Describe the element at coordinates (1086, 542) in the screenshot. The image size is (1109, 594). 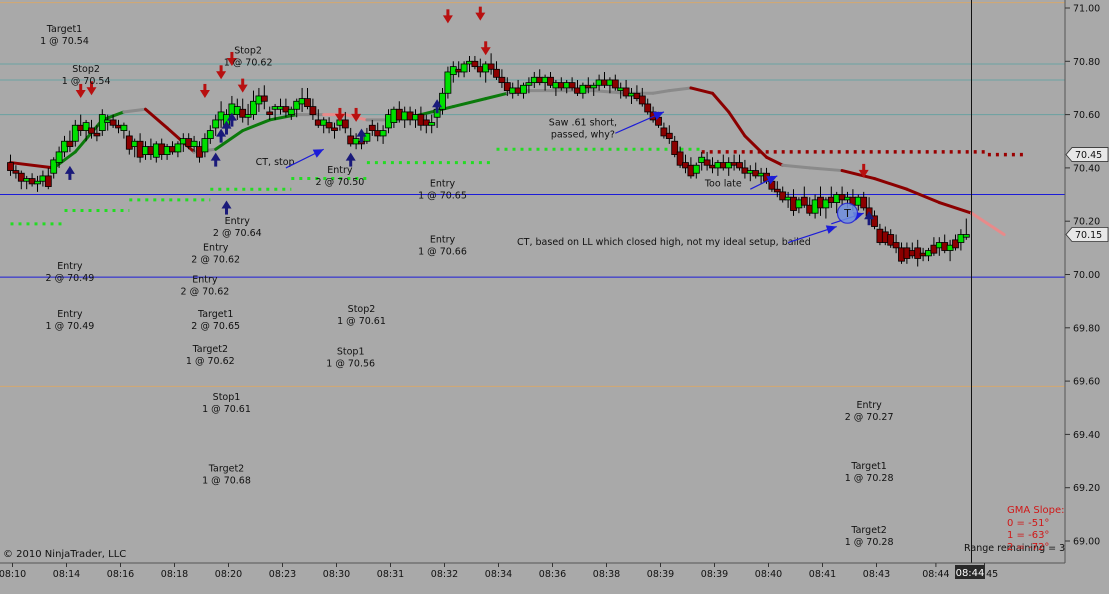
I see `price-tick-label: 69.00` at that location.